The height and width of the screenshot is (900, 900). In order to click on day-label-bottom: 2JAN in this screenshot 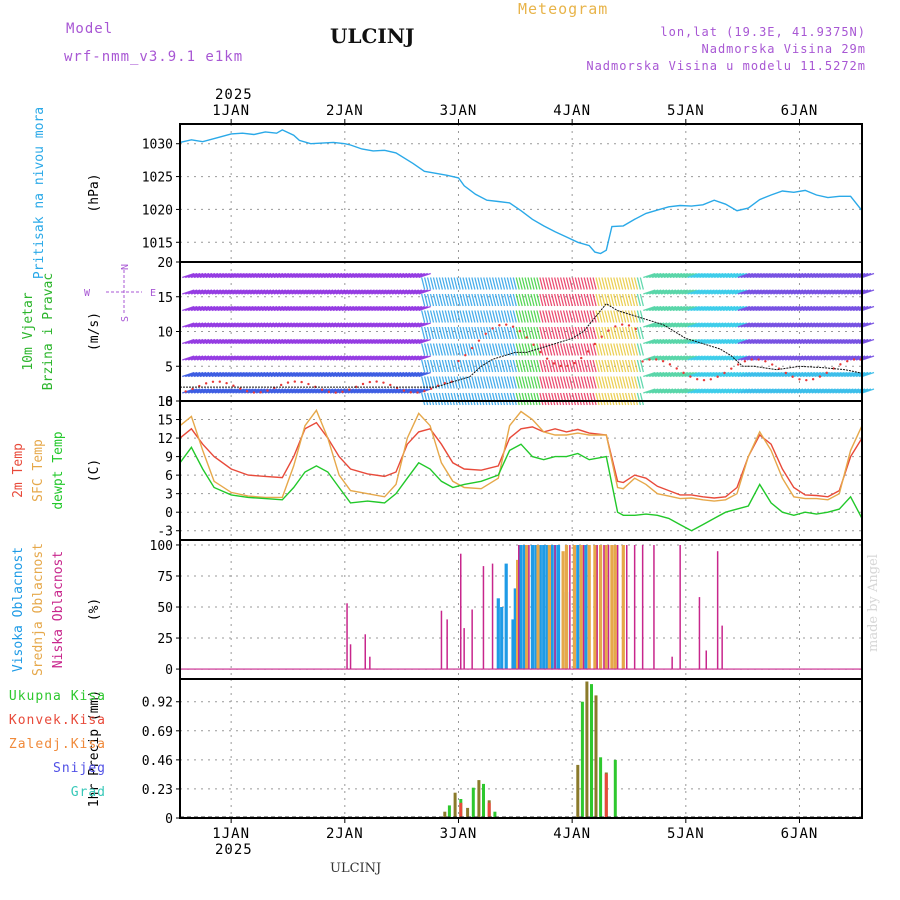, I will do `click(345, 834)`.